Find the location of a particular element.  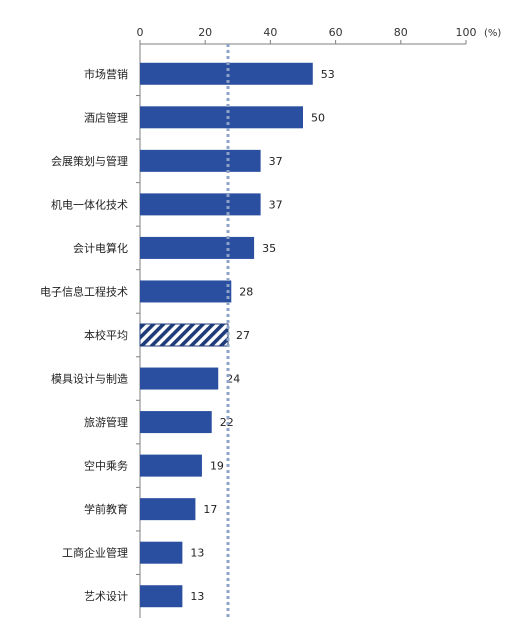

x-tick-label: 0 is located at coordinates (140, 32).